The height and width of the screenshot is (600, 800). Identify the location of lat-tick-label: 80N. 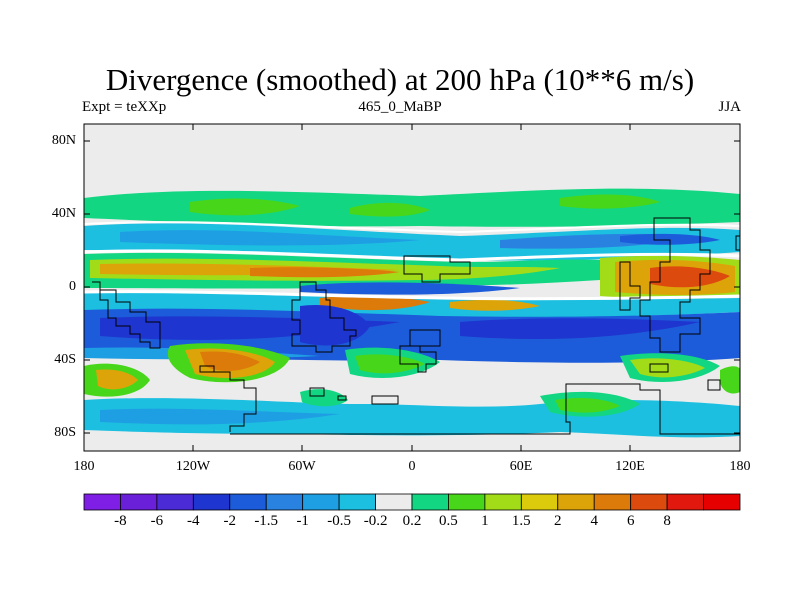
(63, 140).